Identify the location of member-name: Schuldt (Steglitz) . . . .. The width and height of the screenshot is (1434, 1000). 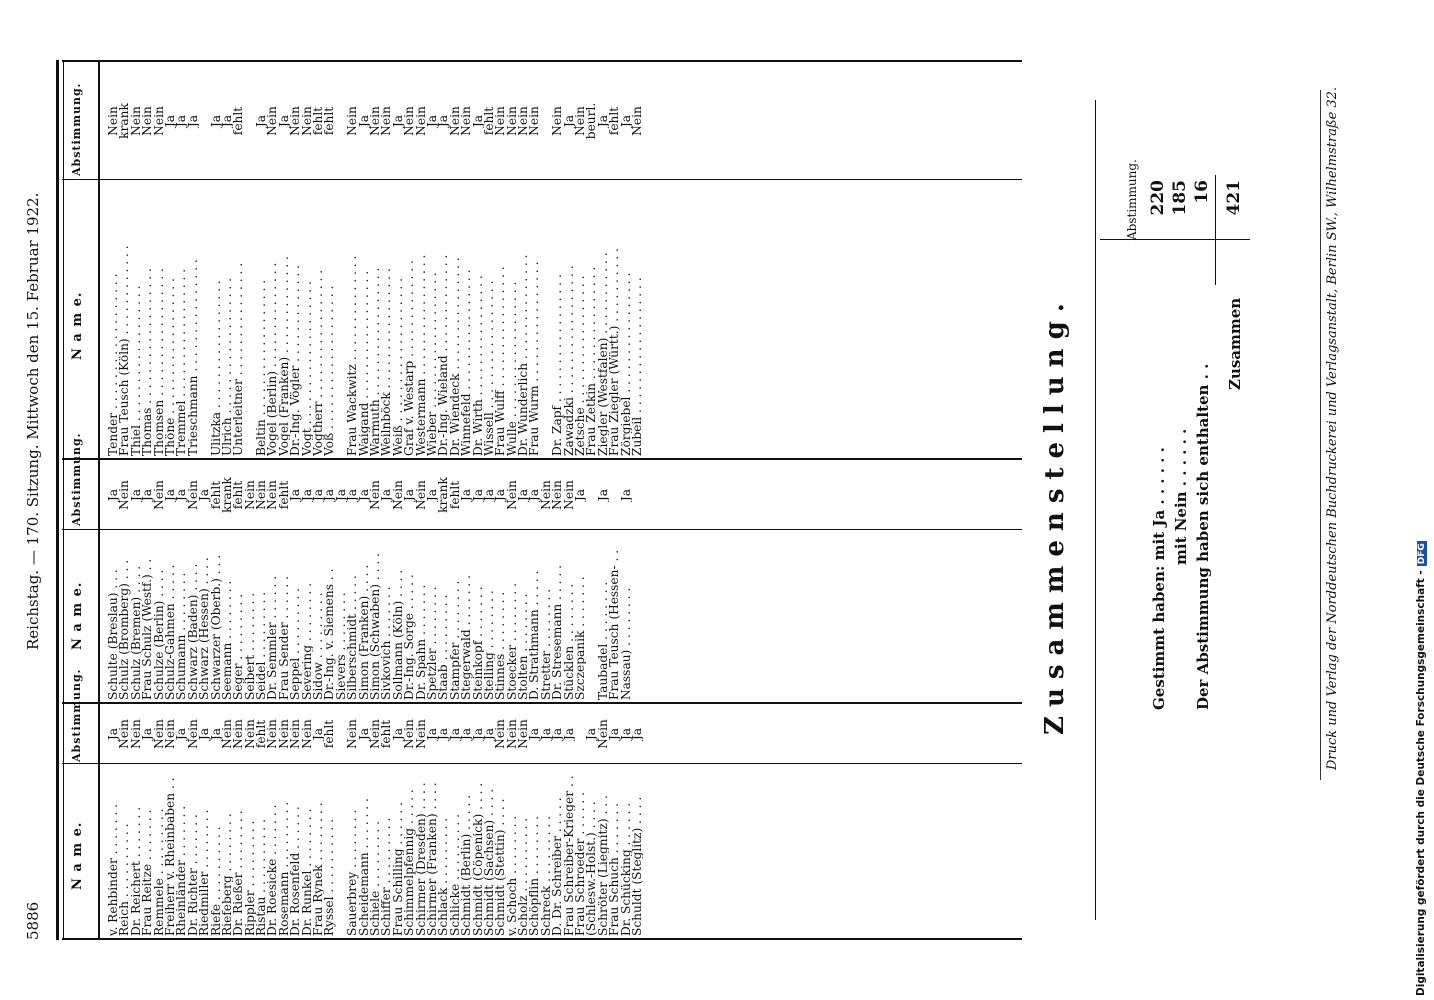
(637, 866).